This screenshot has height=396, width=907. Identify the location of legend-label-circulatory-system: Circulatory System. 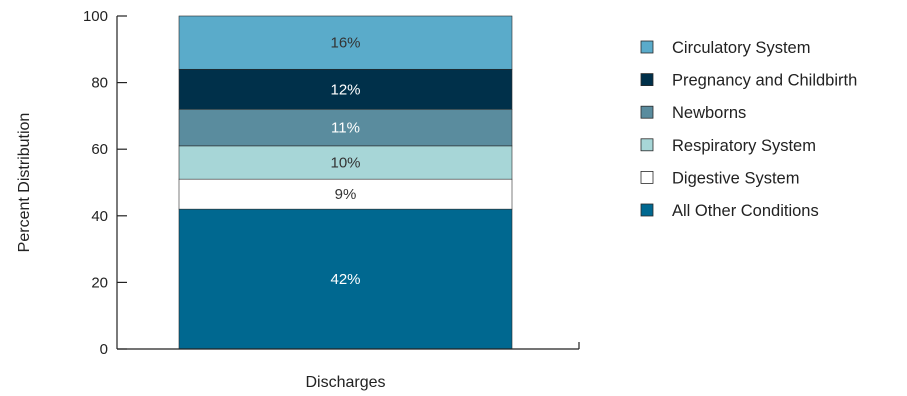
(741, 48).